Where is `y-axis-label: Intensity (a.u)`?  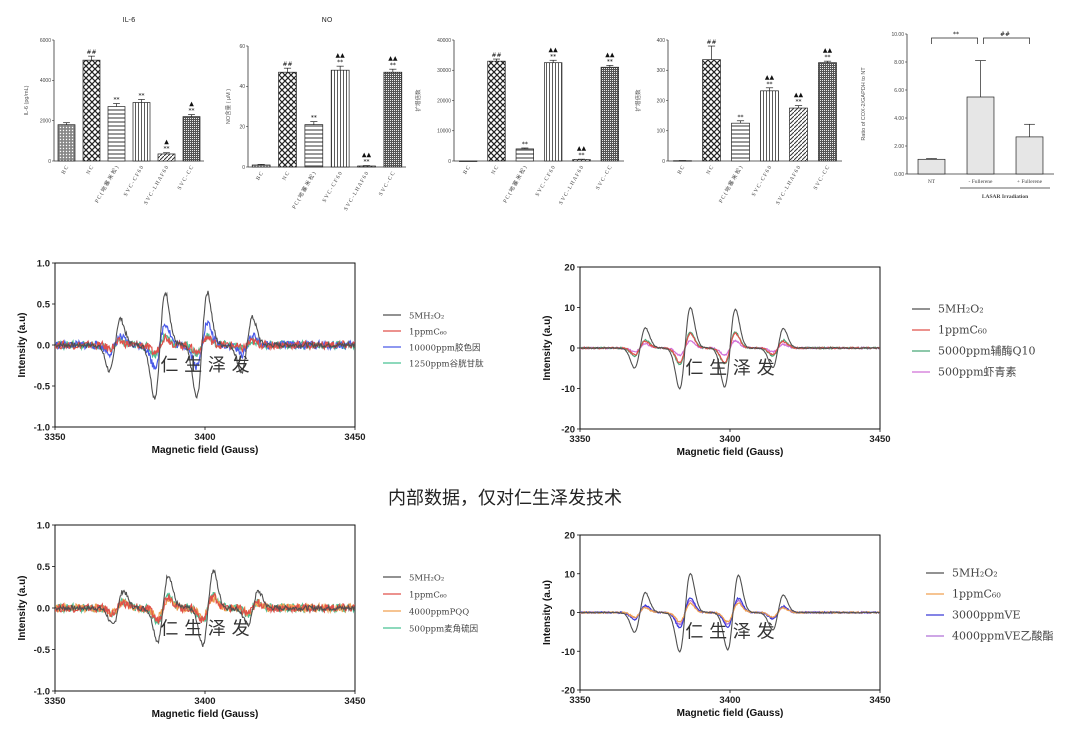 y-axis-label: Intensity (a.u) is located at coordinates (22, 344).